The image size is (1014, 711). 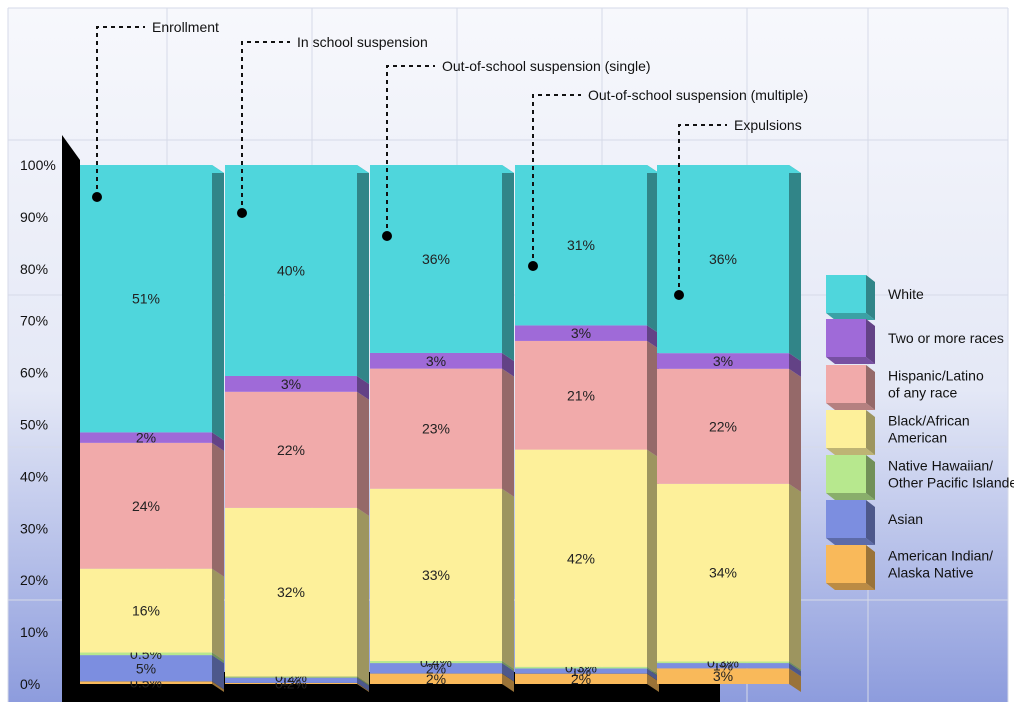 What do you see at coordinates (940, 556) in the screenshot?
I see `legend-label: American Indian/` at bounding box center [940, 556].